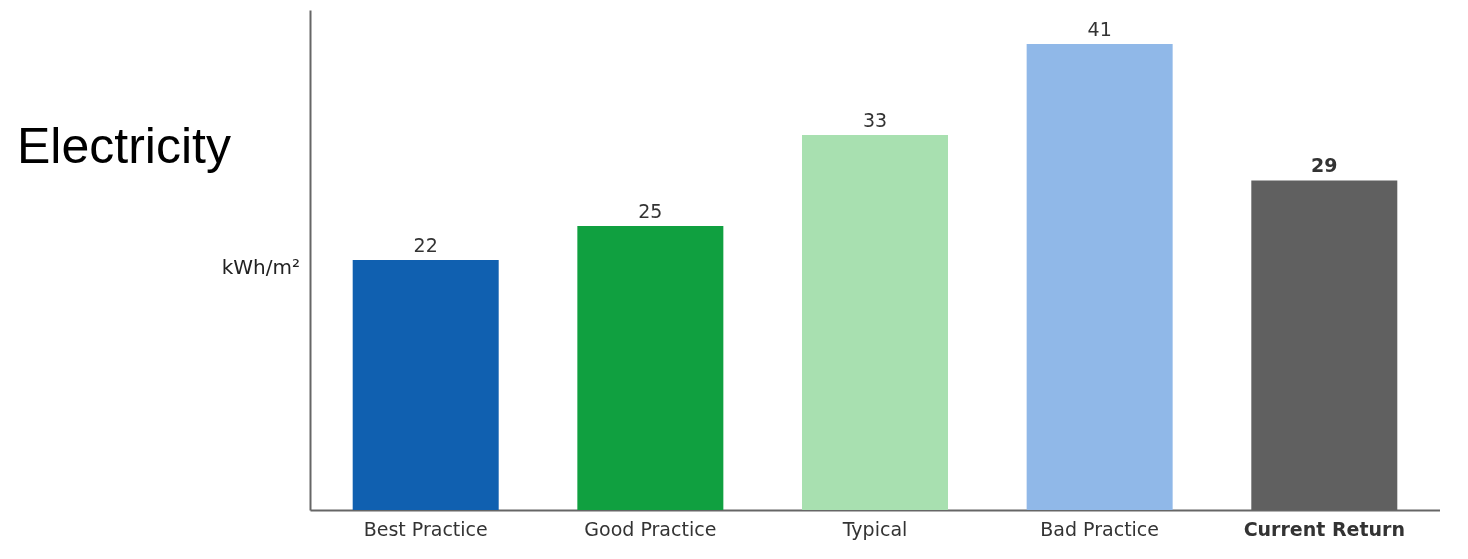  I want to click on x-tick-label: Current Return, so click(1324, 528).